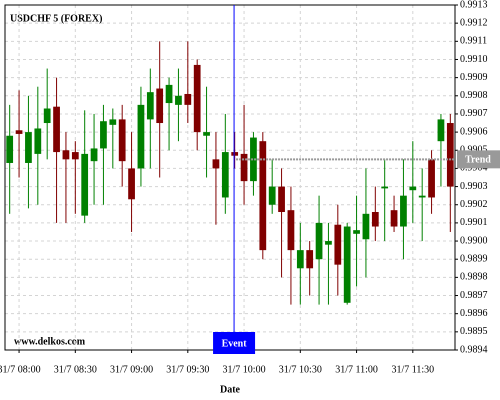 The image size is (500, 400). What do you see at coordinates (474, 186) in the screenshot?
I see `y-tick-label: 0.9903` at bounding box center [474, 186].